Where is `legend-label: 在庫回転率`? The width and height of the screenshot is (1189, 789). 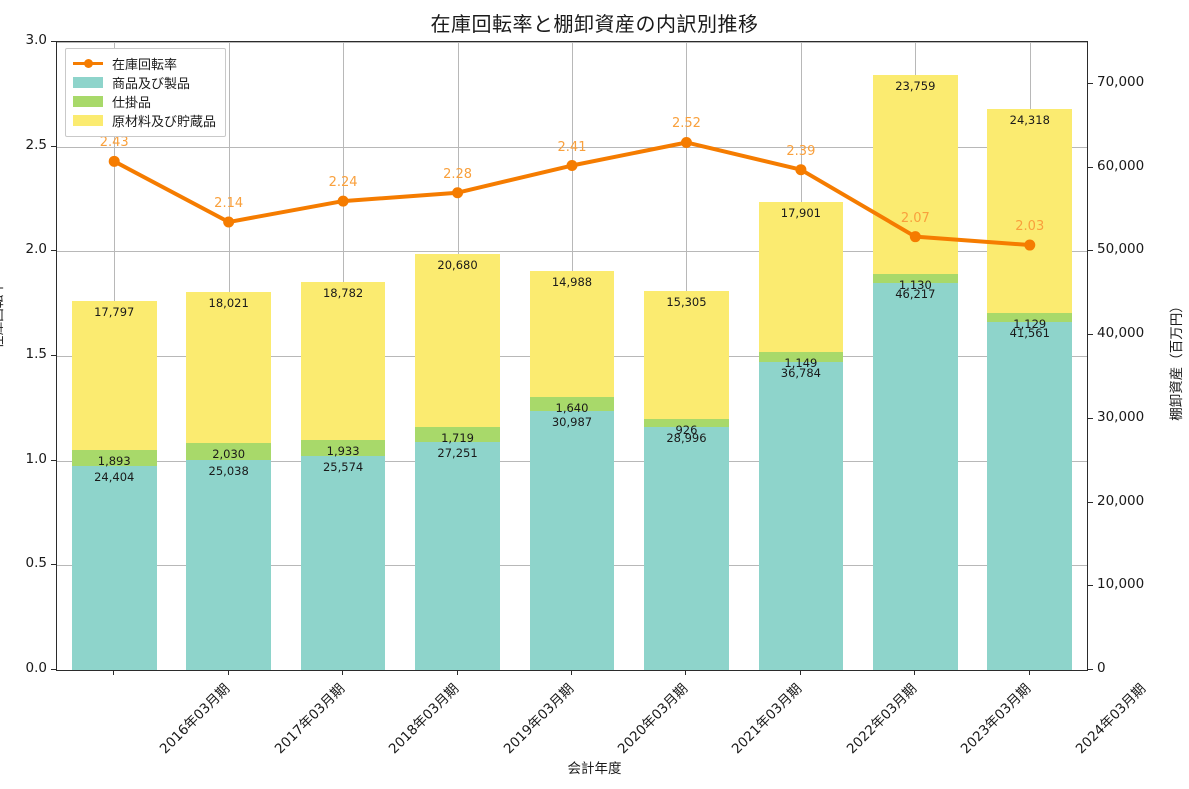
legend-label: 在庫回転率 is located at coordinates (145, 65).